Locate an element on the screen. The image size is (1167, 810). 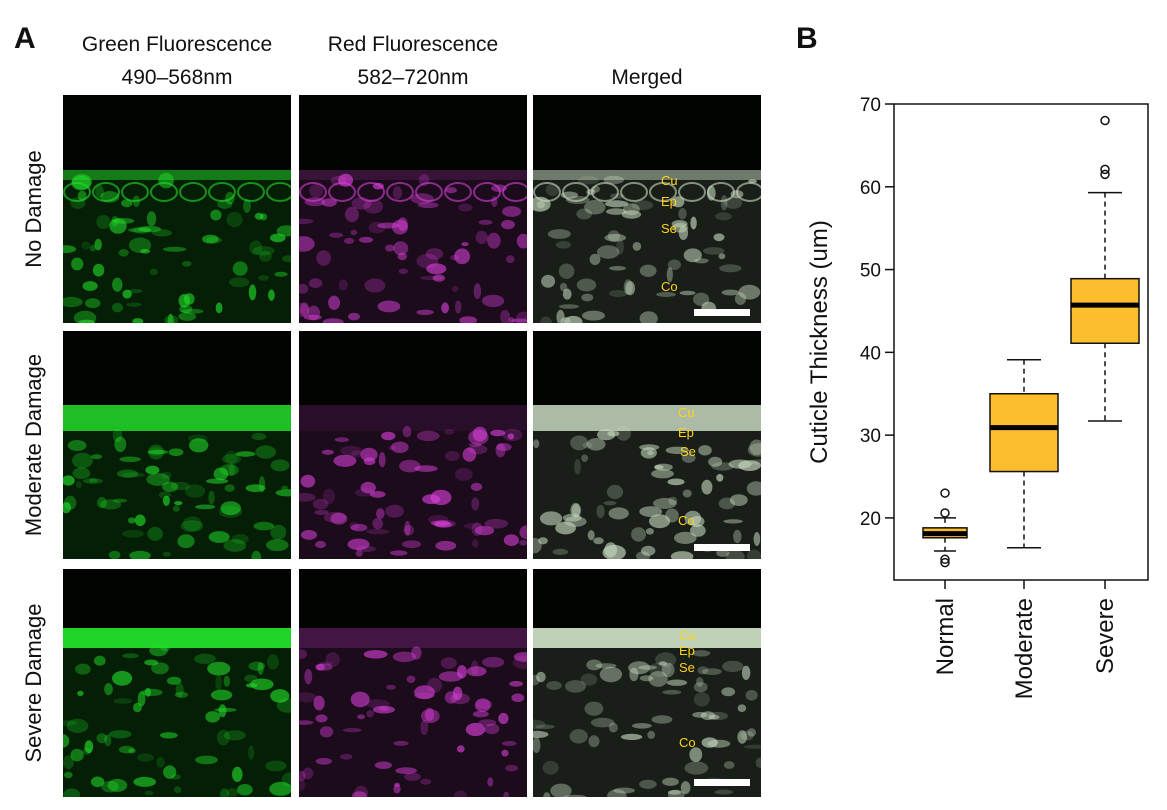
x-tick-label-normal: Normal is located at coordinates (945, 636).